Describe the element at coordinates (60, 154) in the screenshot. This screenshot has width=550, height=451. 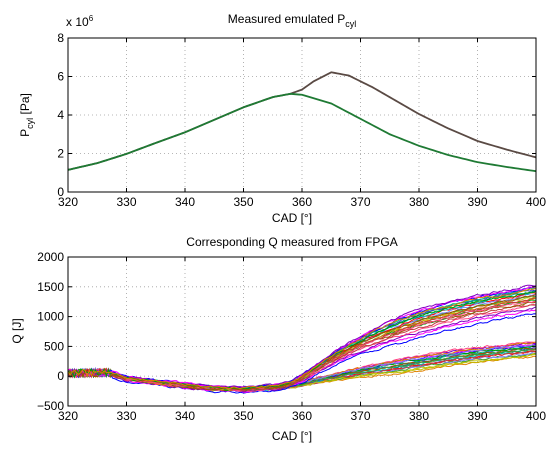
I see `top-ytick-label: 2` at that location.